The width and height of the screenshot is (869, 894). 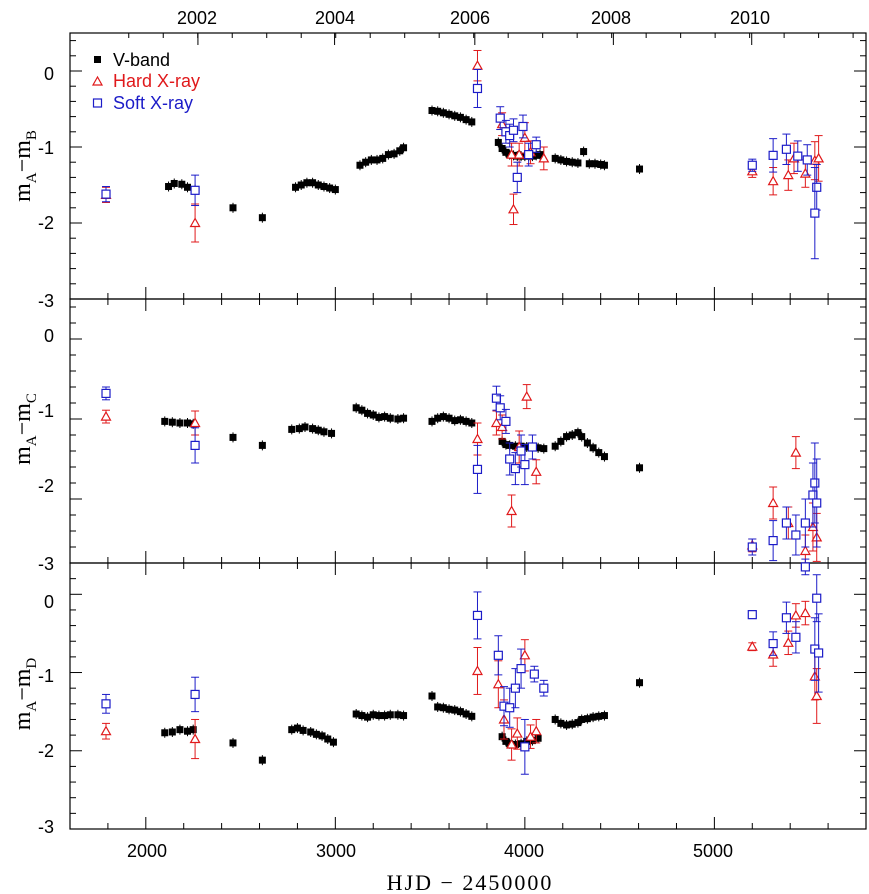 What do you see at coordinates (611, 18) in the screenshot?
I see `top-tick-label: 2008` at bounding box center [611, 18].